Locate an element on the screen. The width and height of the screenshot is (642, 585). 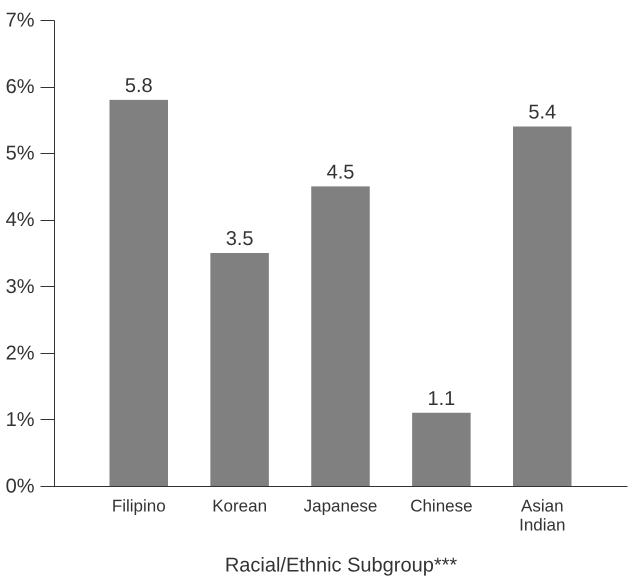
x-tick-label: Japanese is located at coordinates (341, 506).